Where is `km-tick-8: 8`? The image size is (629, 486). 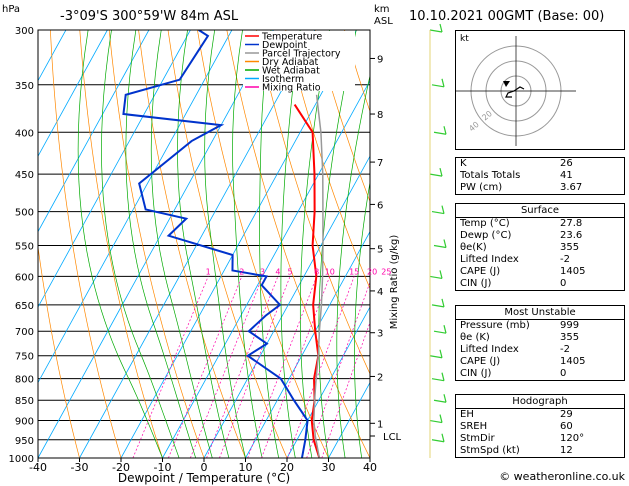
km-tick-8: 8 is located at coordinates (380, 115).